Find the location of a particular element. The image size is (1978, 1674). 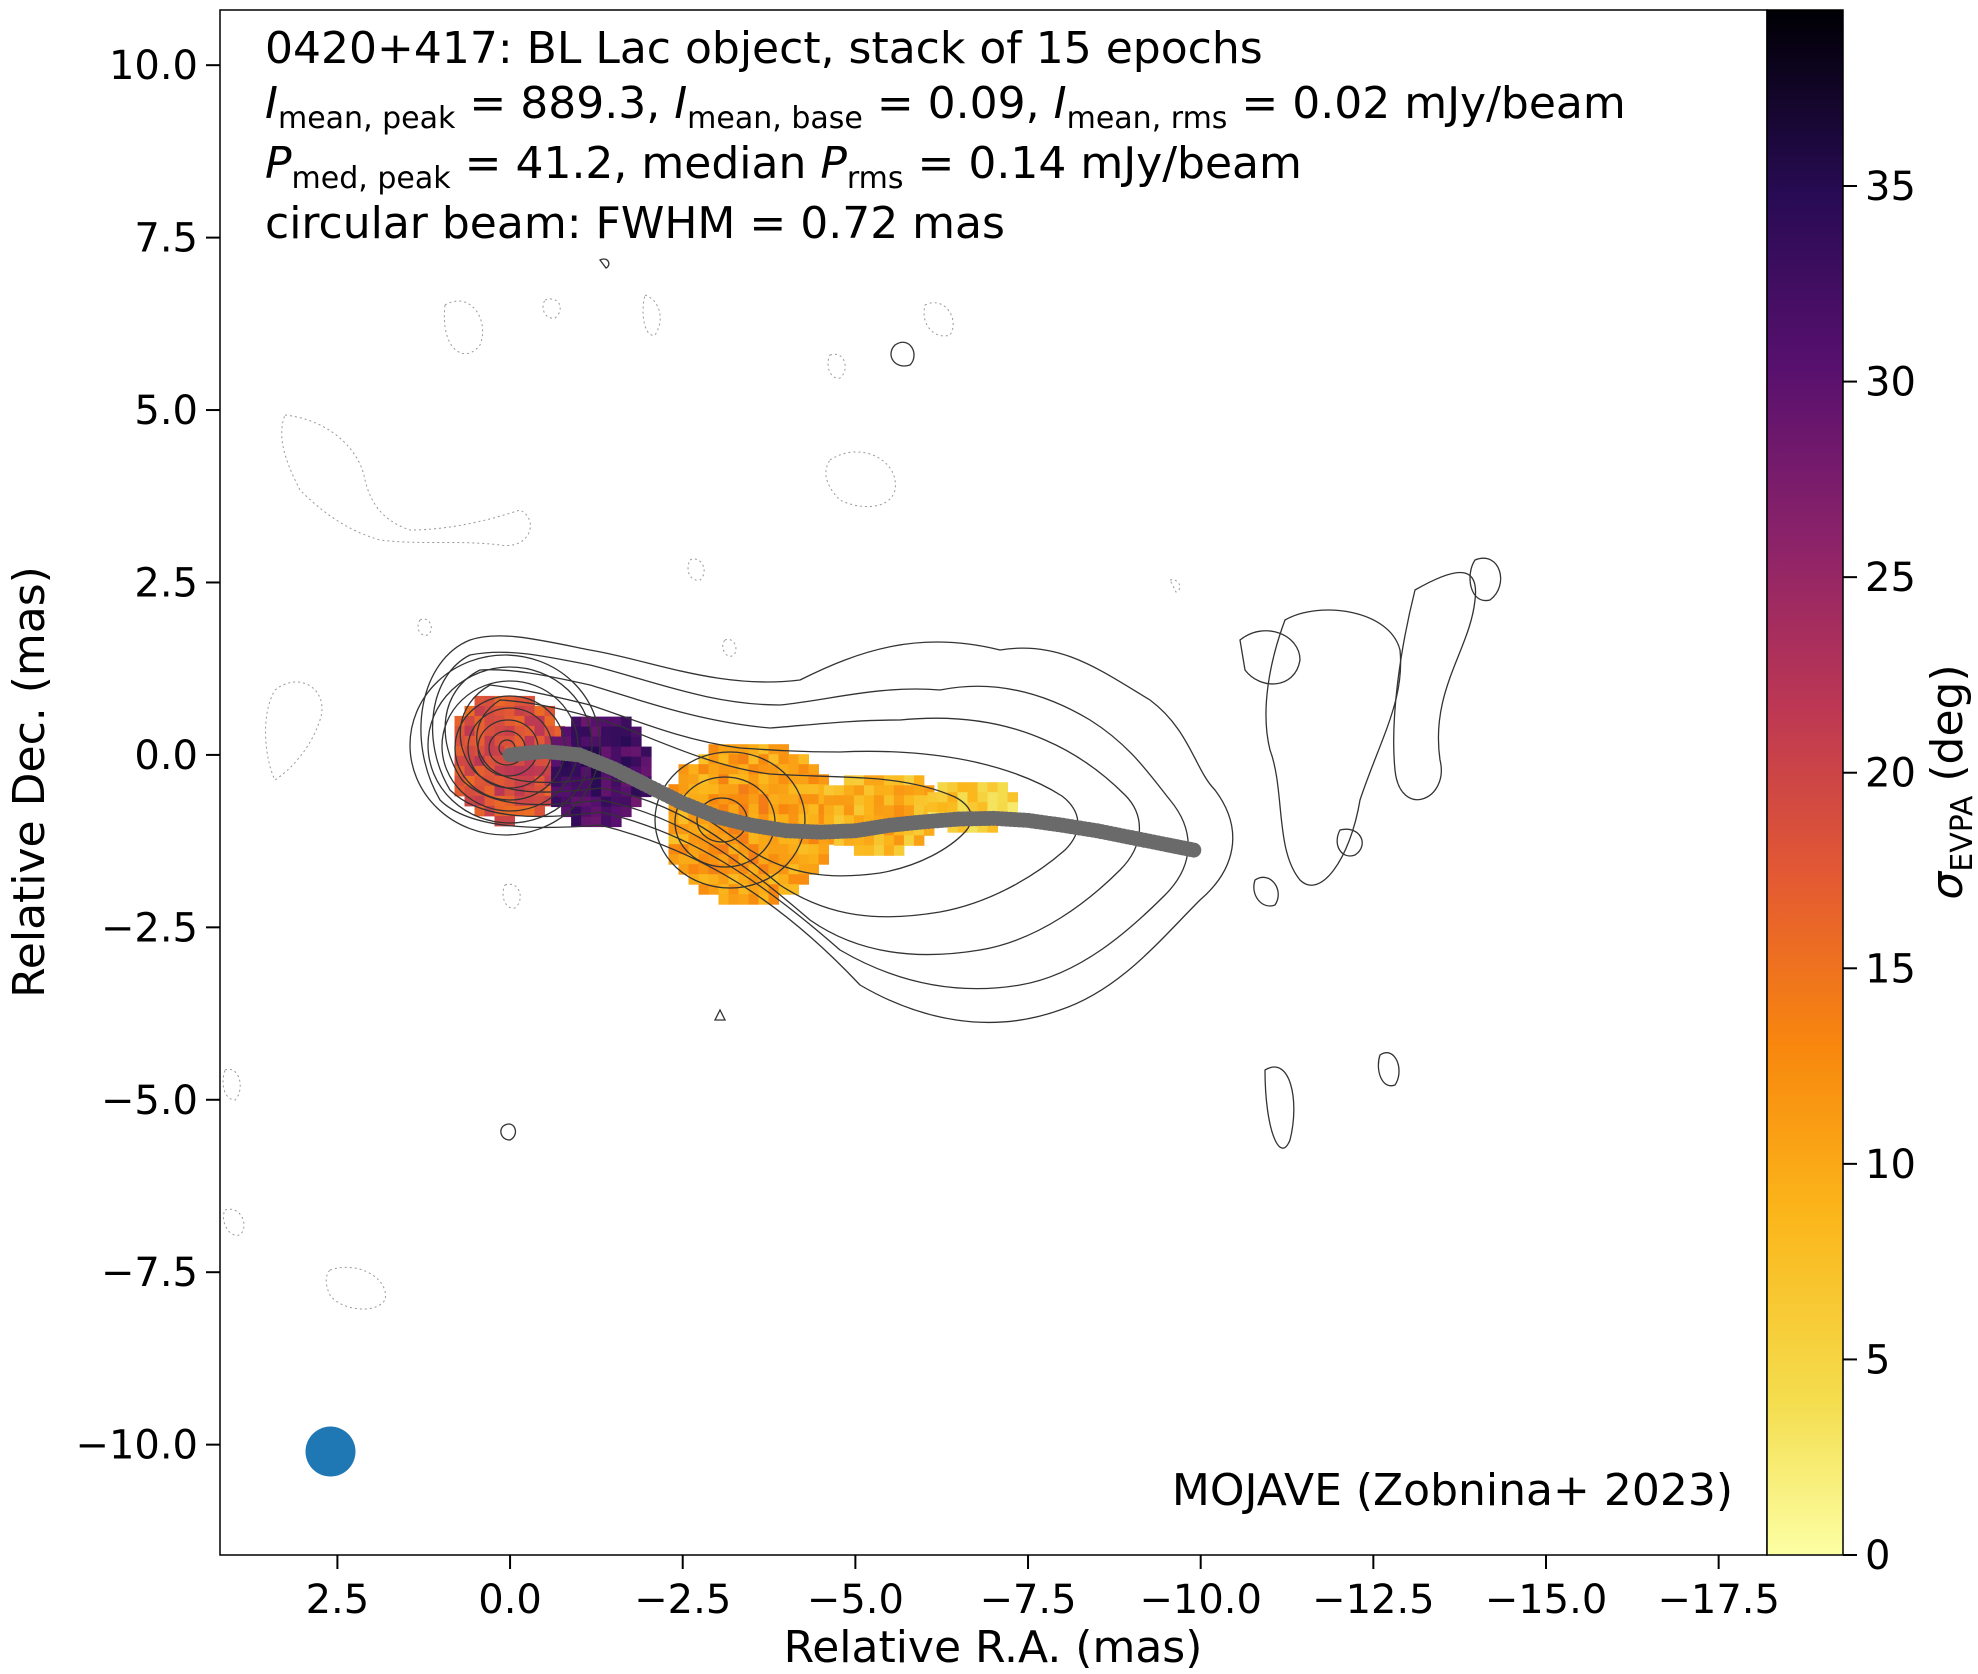

y-tick-label: −10.0 is located at coordinates (136, 1446).